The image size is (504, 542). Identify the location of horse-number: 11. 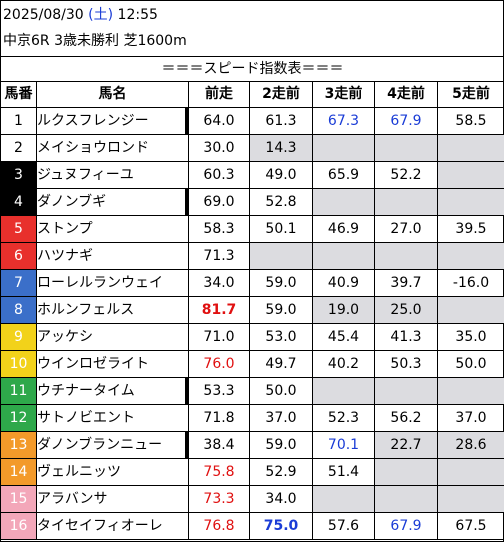
(18, 391).